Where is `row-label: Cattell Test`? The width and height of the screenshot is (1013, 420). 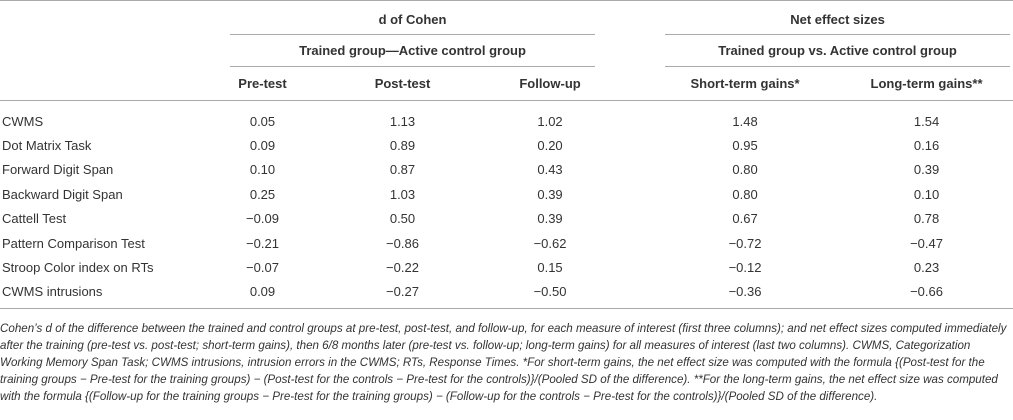
row-label: Cattell Test is located at coordinates (34, 219).